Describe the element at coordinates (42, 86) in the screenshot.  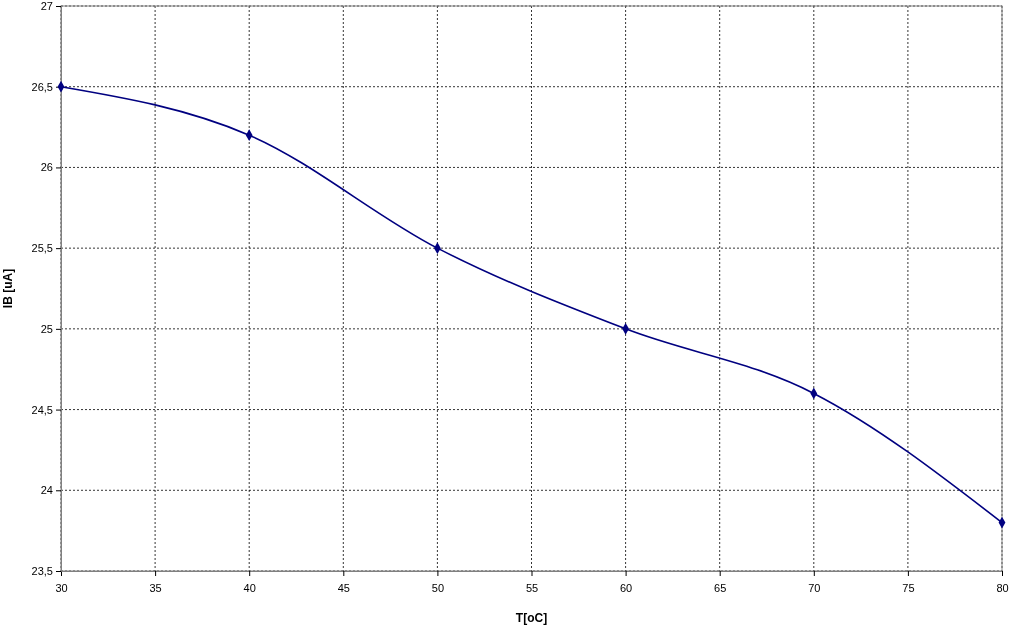
I see `y-tick-label: 26,5` at that location.